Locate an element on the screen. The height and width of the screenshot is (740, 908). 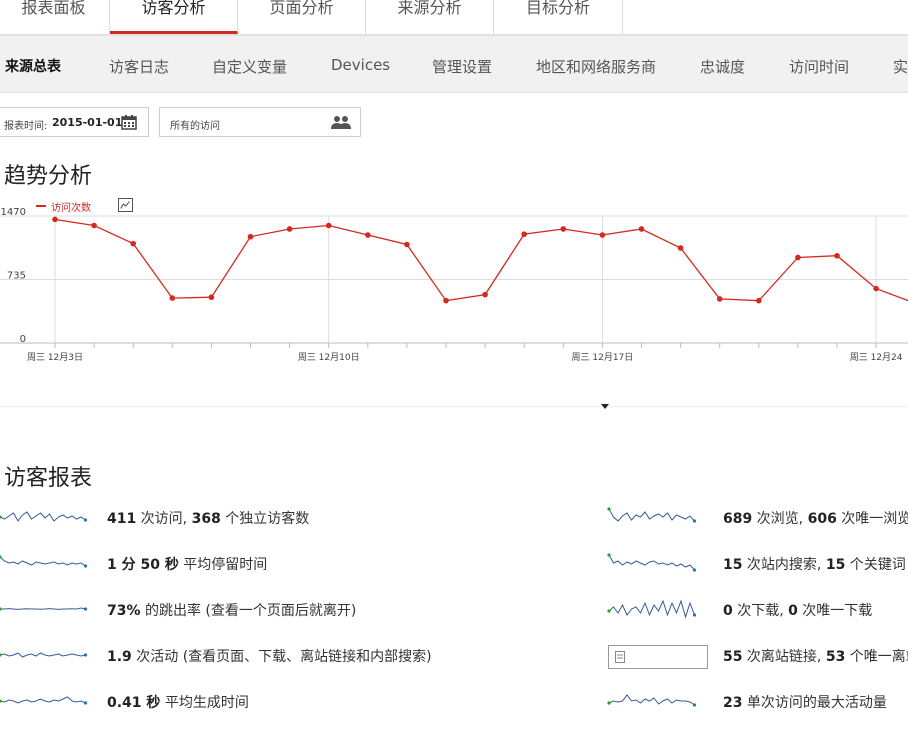
legend-label: 访问次数 is located at coordinates (71, 208).